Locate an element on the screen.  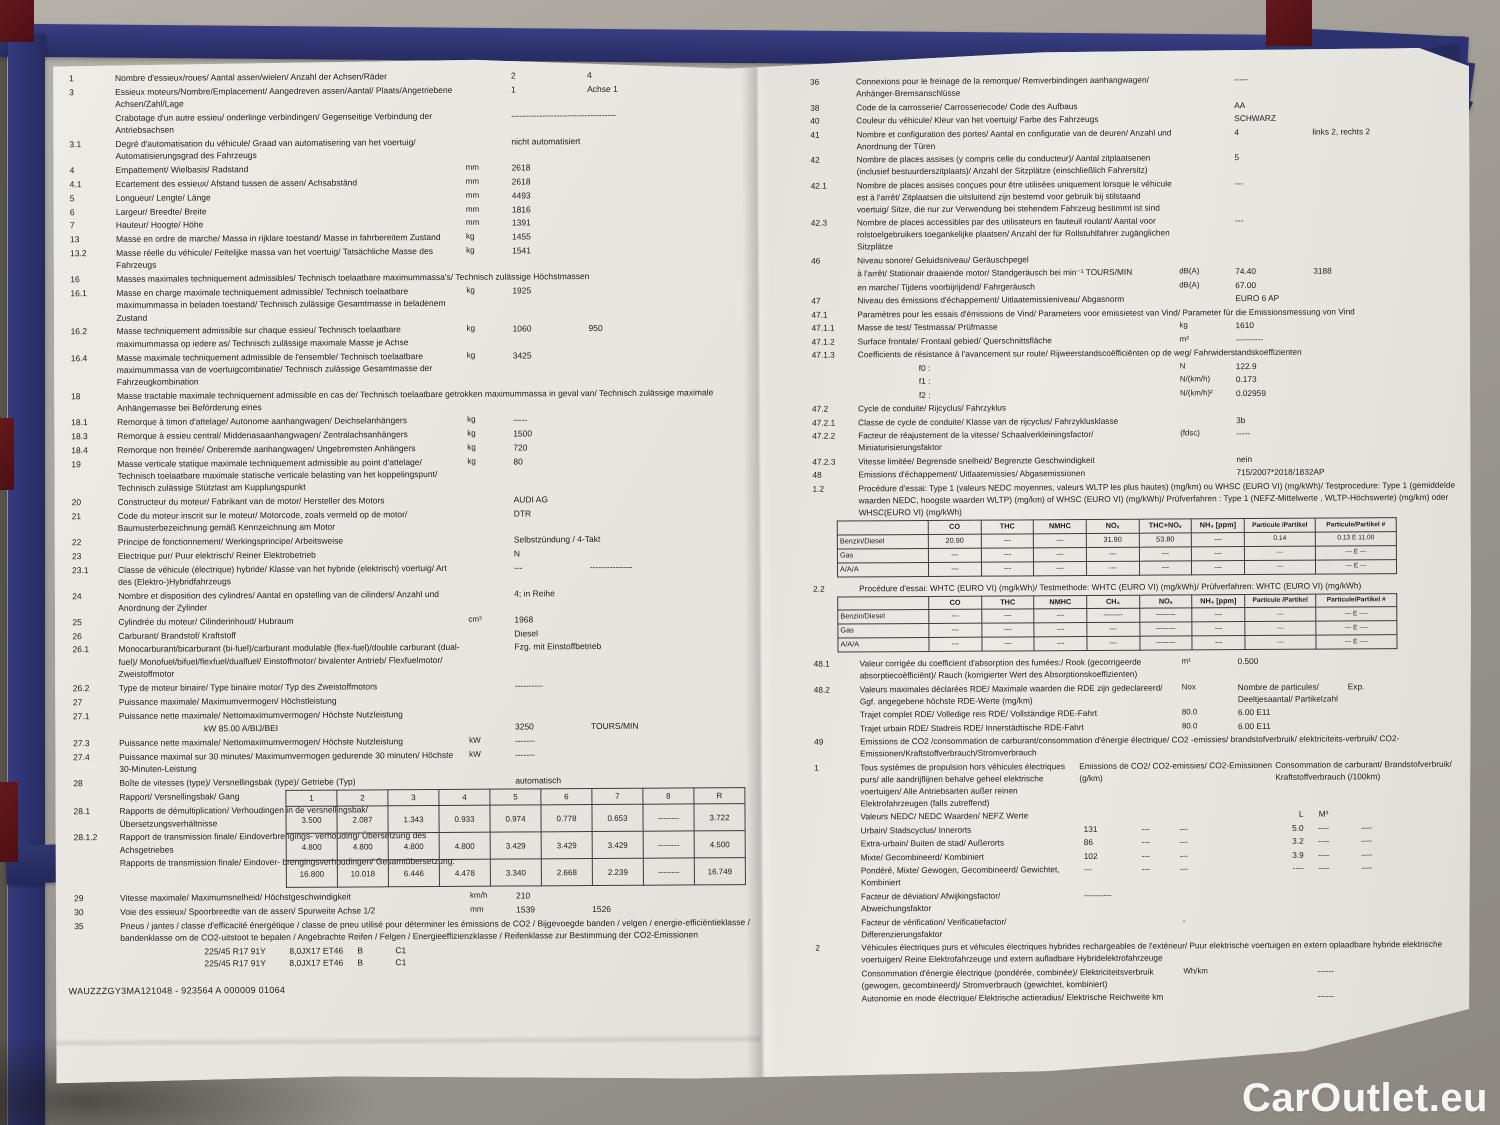
table-cell: 3.429 is located at coordinates (617, 845).